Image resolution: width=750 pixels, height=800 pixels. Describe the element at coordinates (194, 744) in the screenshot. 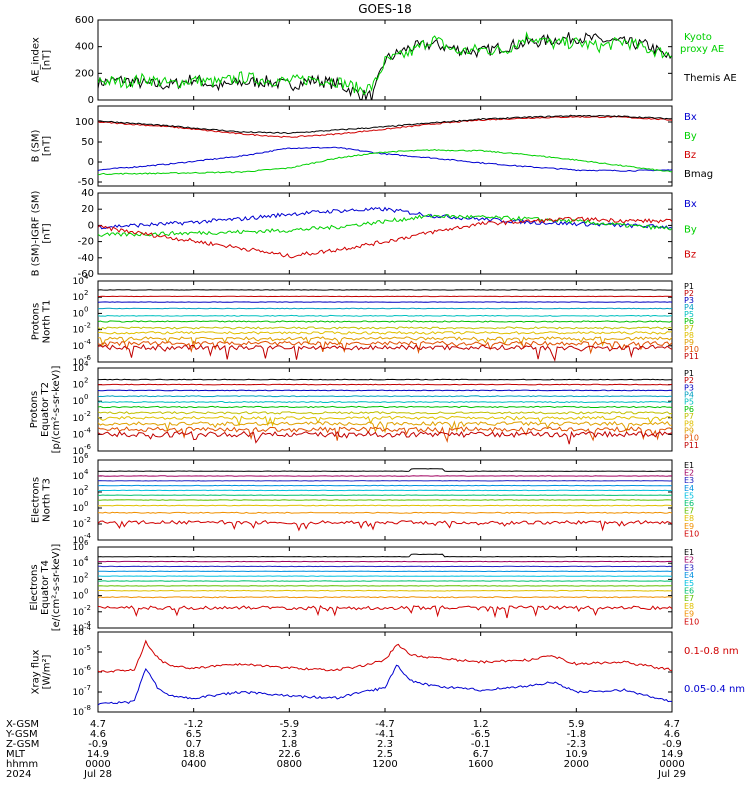

I see `ephemeris-value: 0.7` at that location.